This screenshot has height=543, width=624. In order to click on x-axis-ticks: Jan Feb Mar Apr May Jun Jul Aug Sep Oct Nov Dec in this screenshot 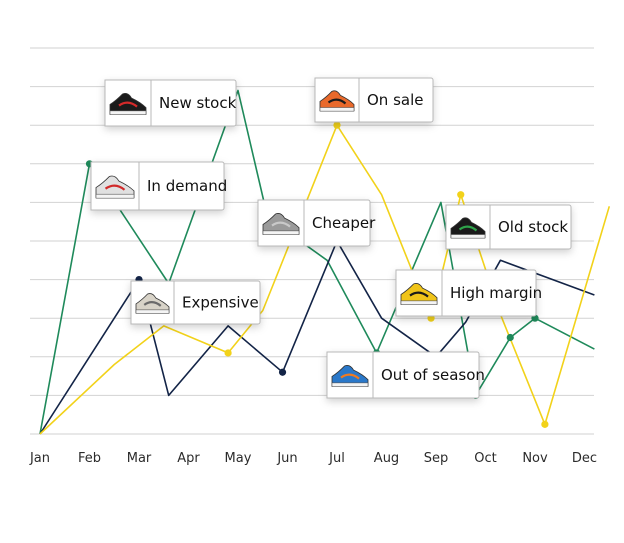, I will do `click(313, 458)`.